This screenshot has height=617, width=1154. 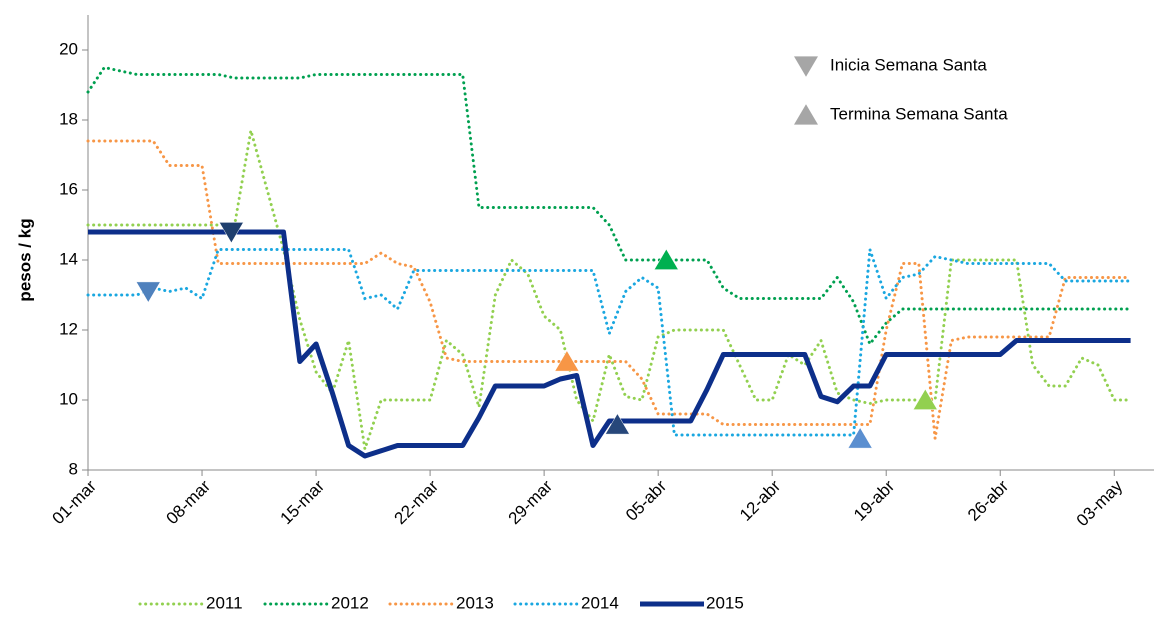 I want to click on x-tick-label: 05-abr, so click(x=646, y=500).